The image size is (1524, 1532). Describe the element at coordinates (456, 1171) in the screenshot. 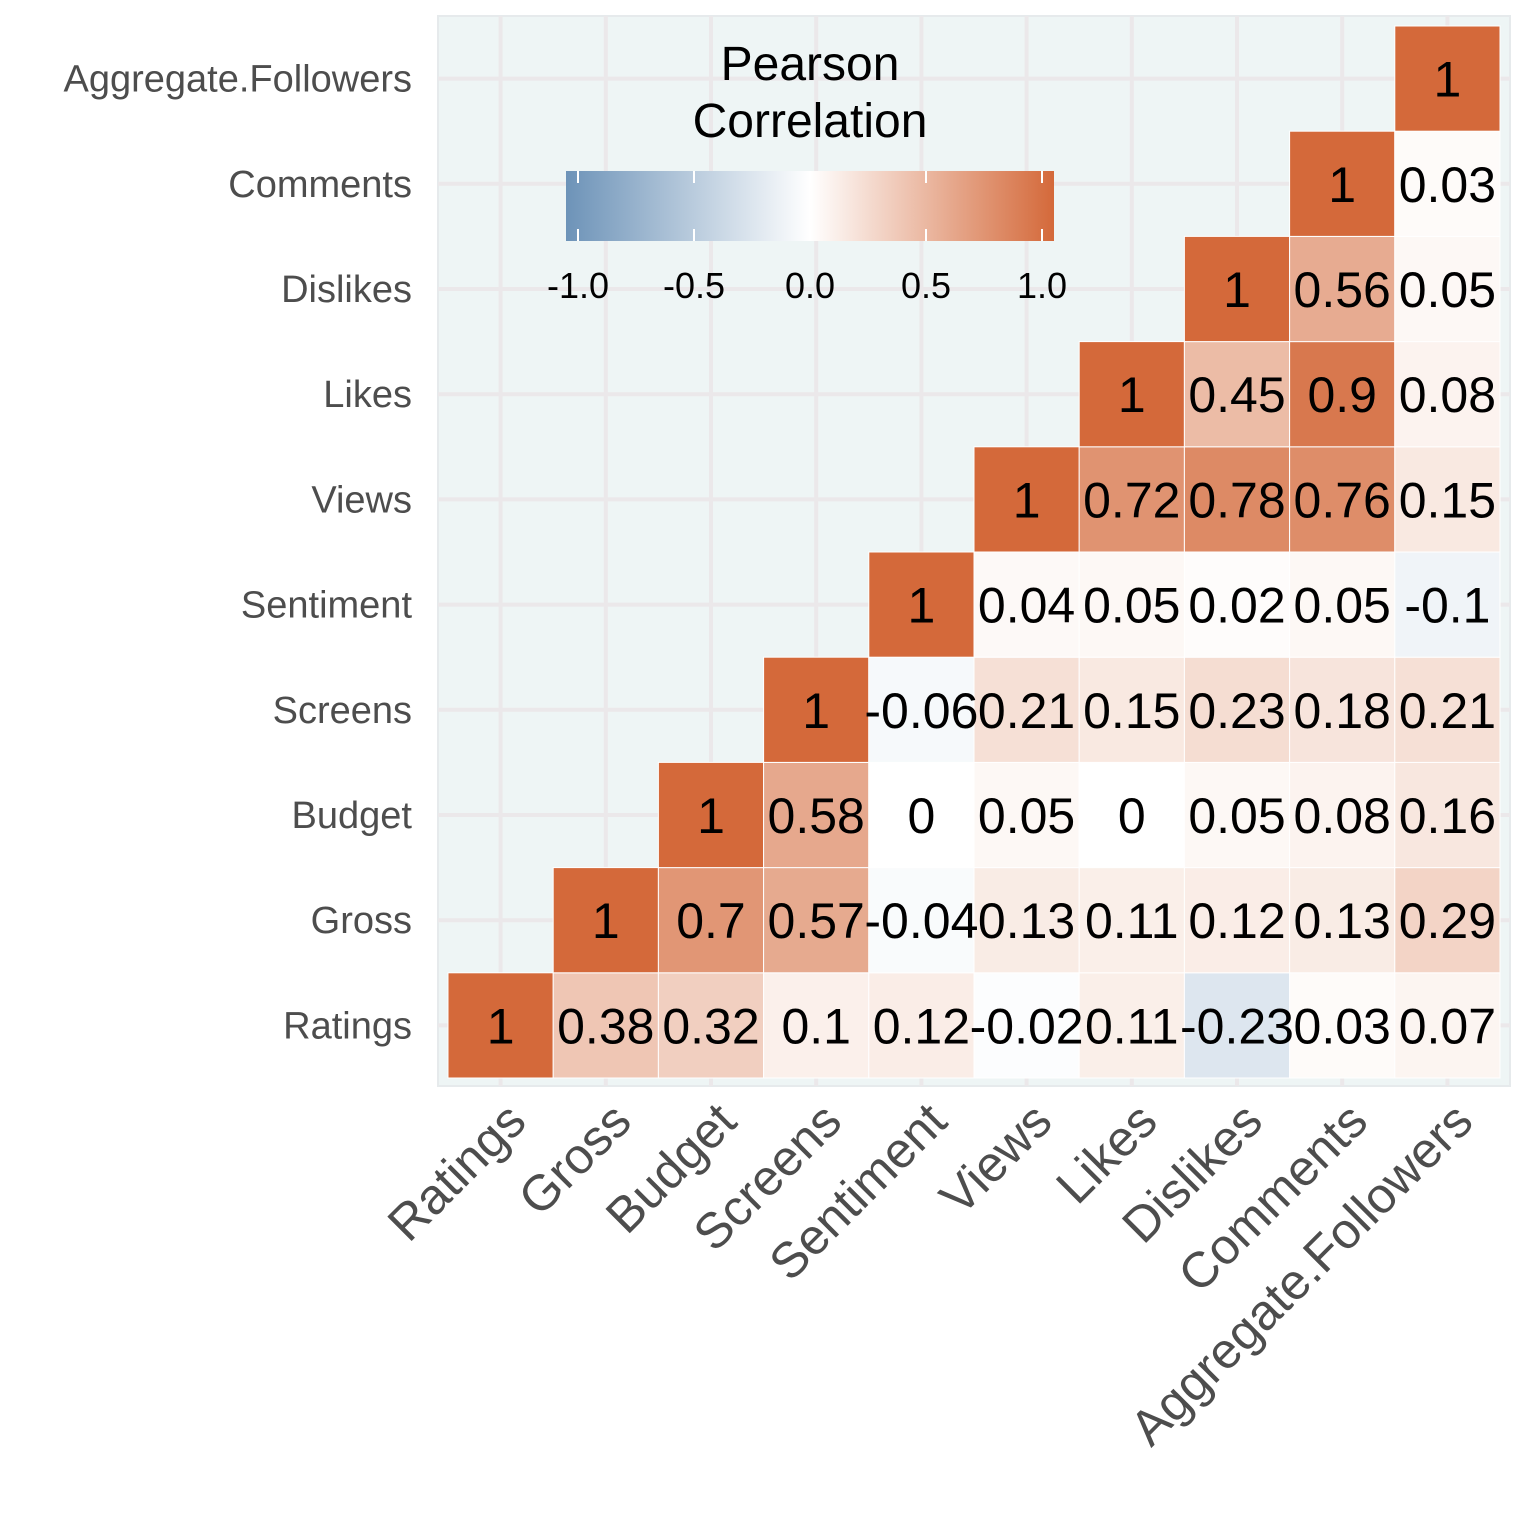

I see `x-tick-label-ratings: Ratings` at that location.